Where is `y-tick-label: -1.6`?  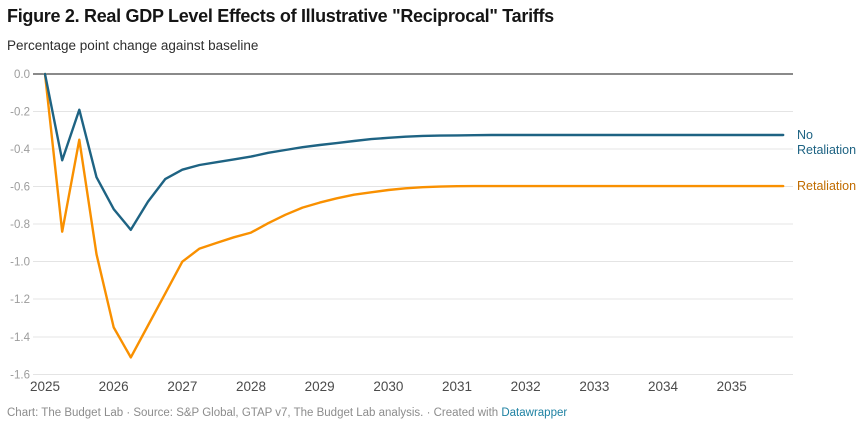
y-tick-label: -1.6 is located at coordinates (20, 375).